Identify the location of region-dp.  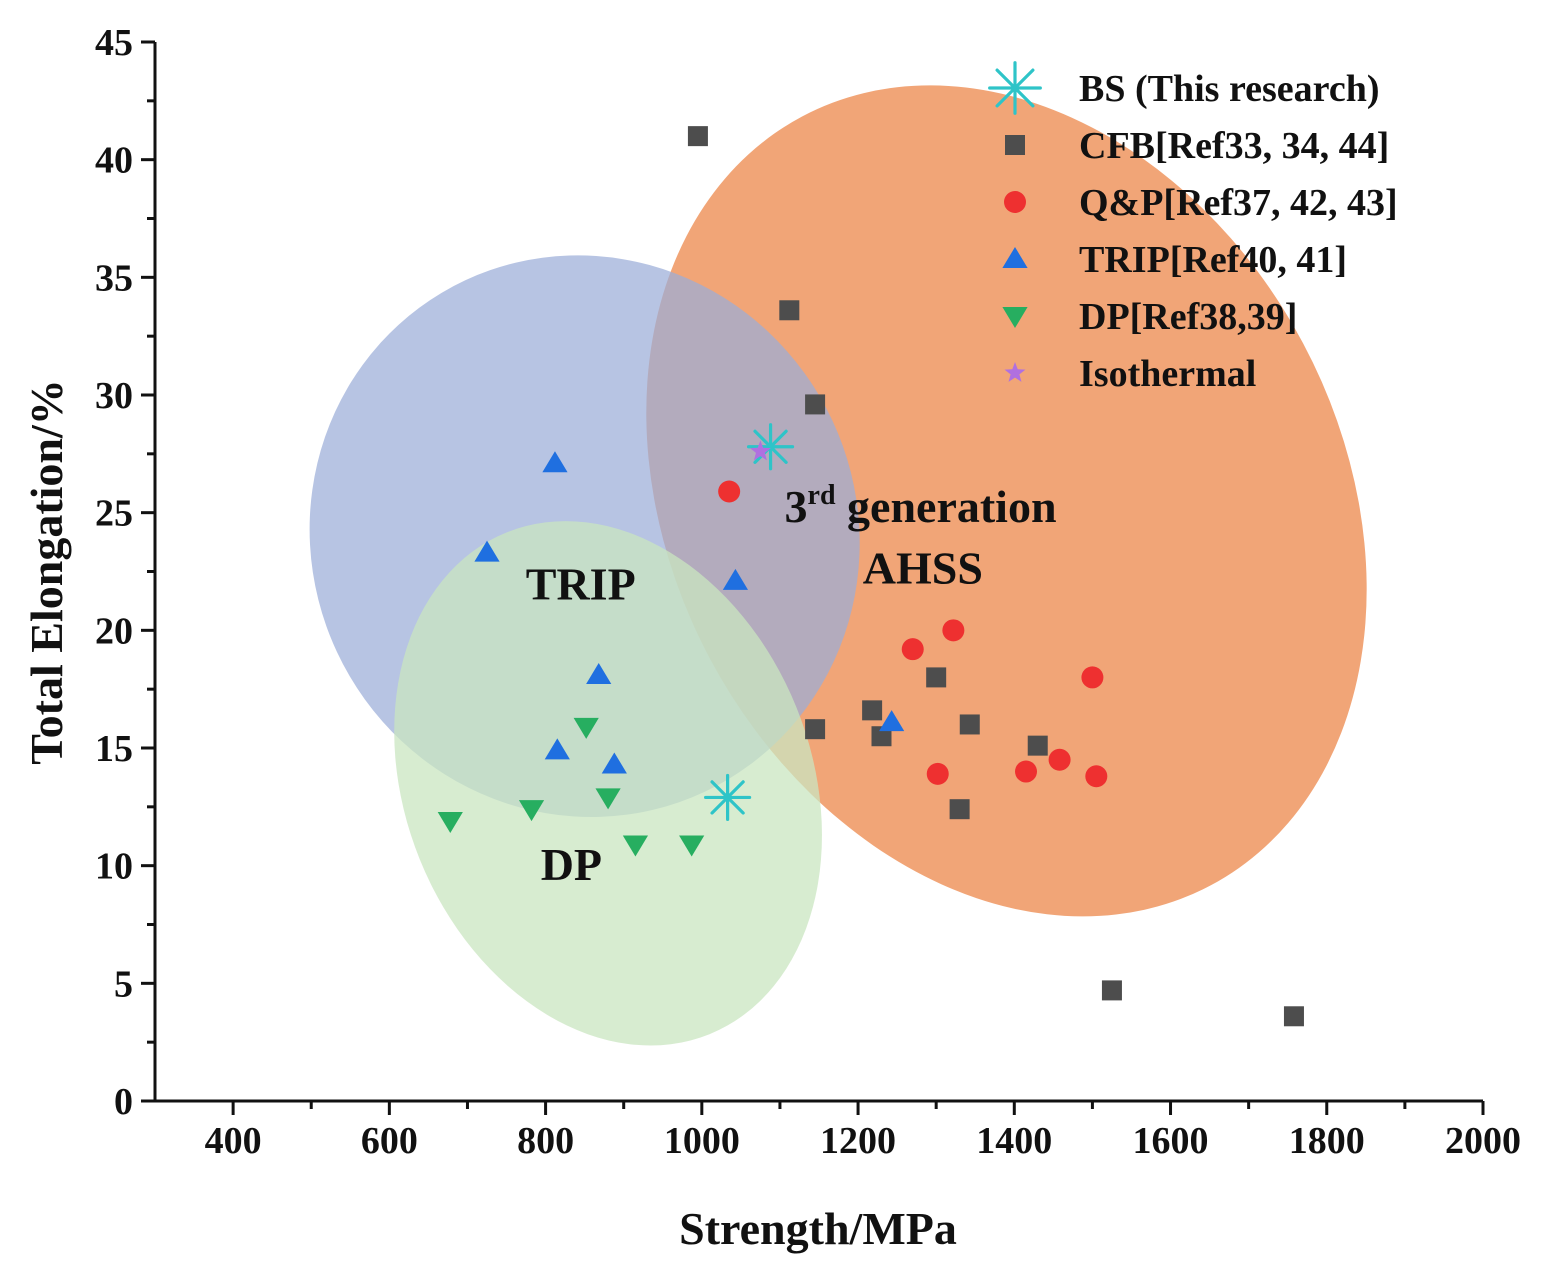
(608, 783).